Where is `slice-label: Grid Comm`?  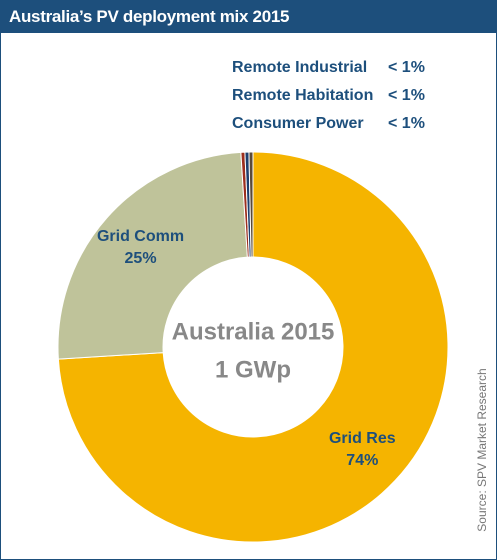
slice-label: Grid Comm is located at coordinates (140, 236).